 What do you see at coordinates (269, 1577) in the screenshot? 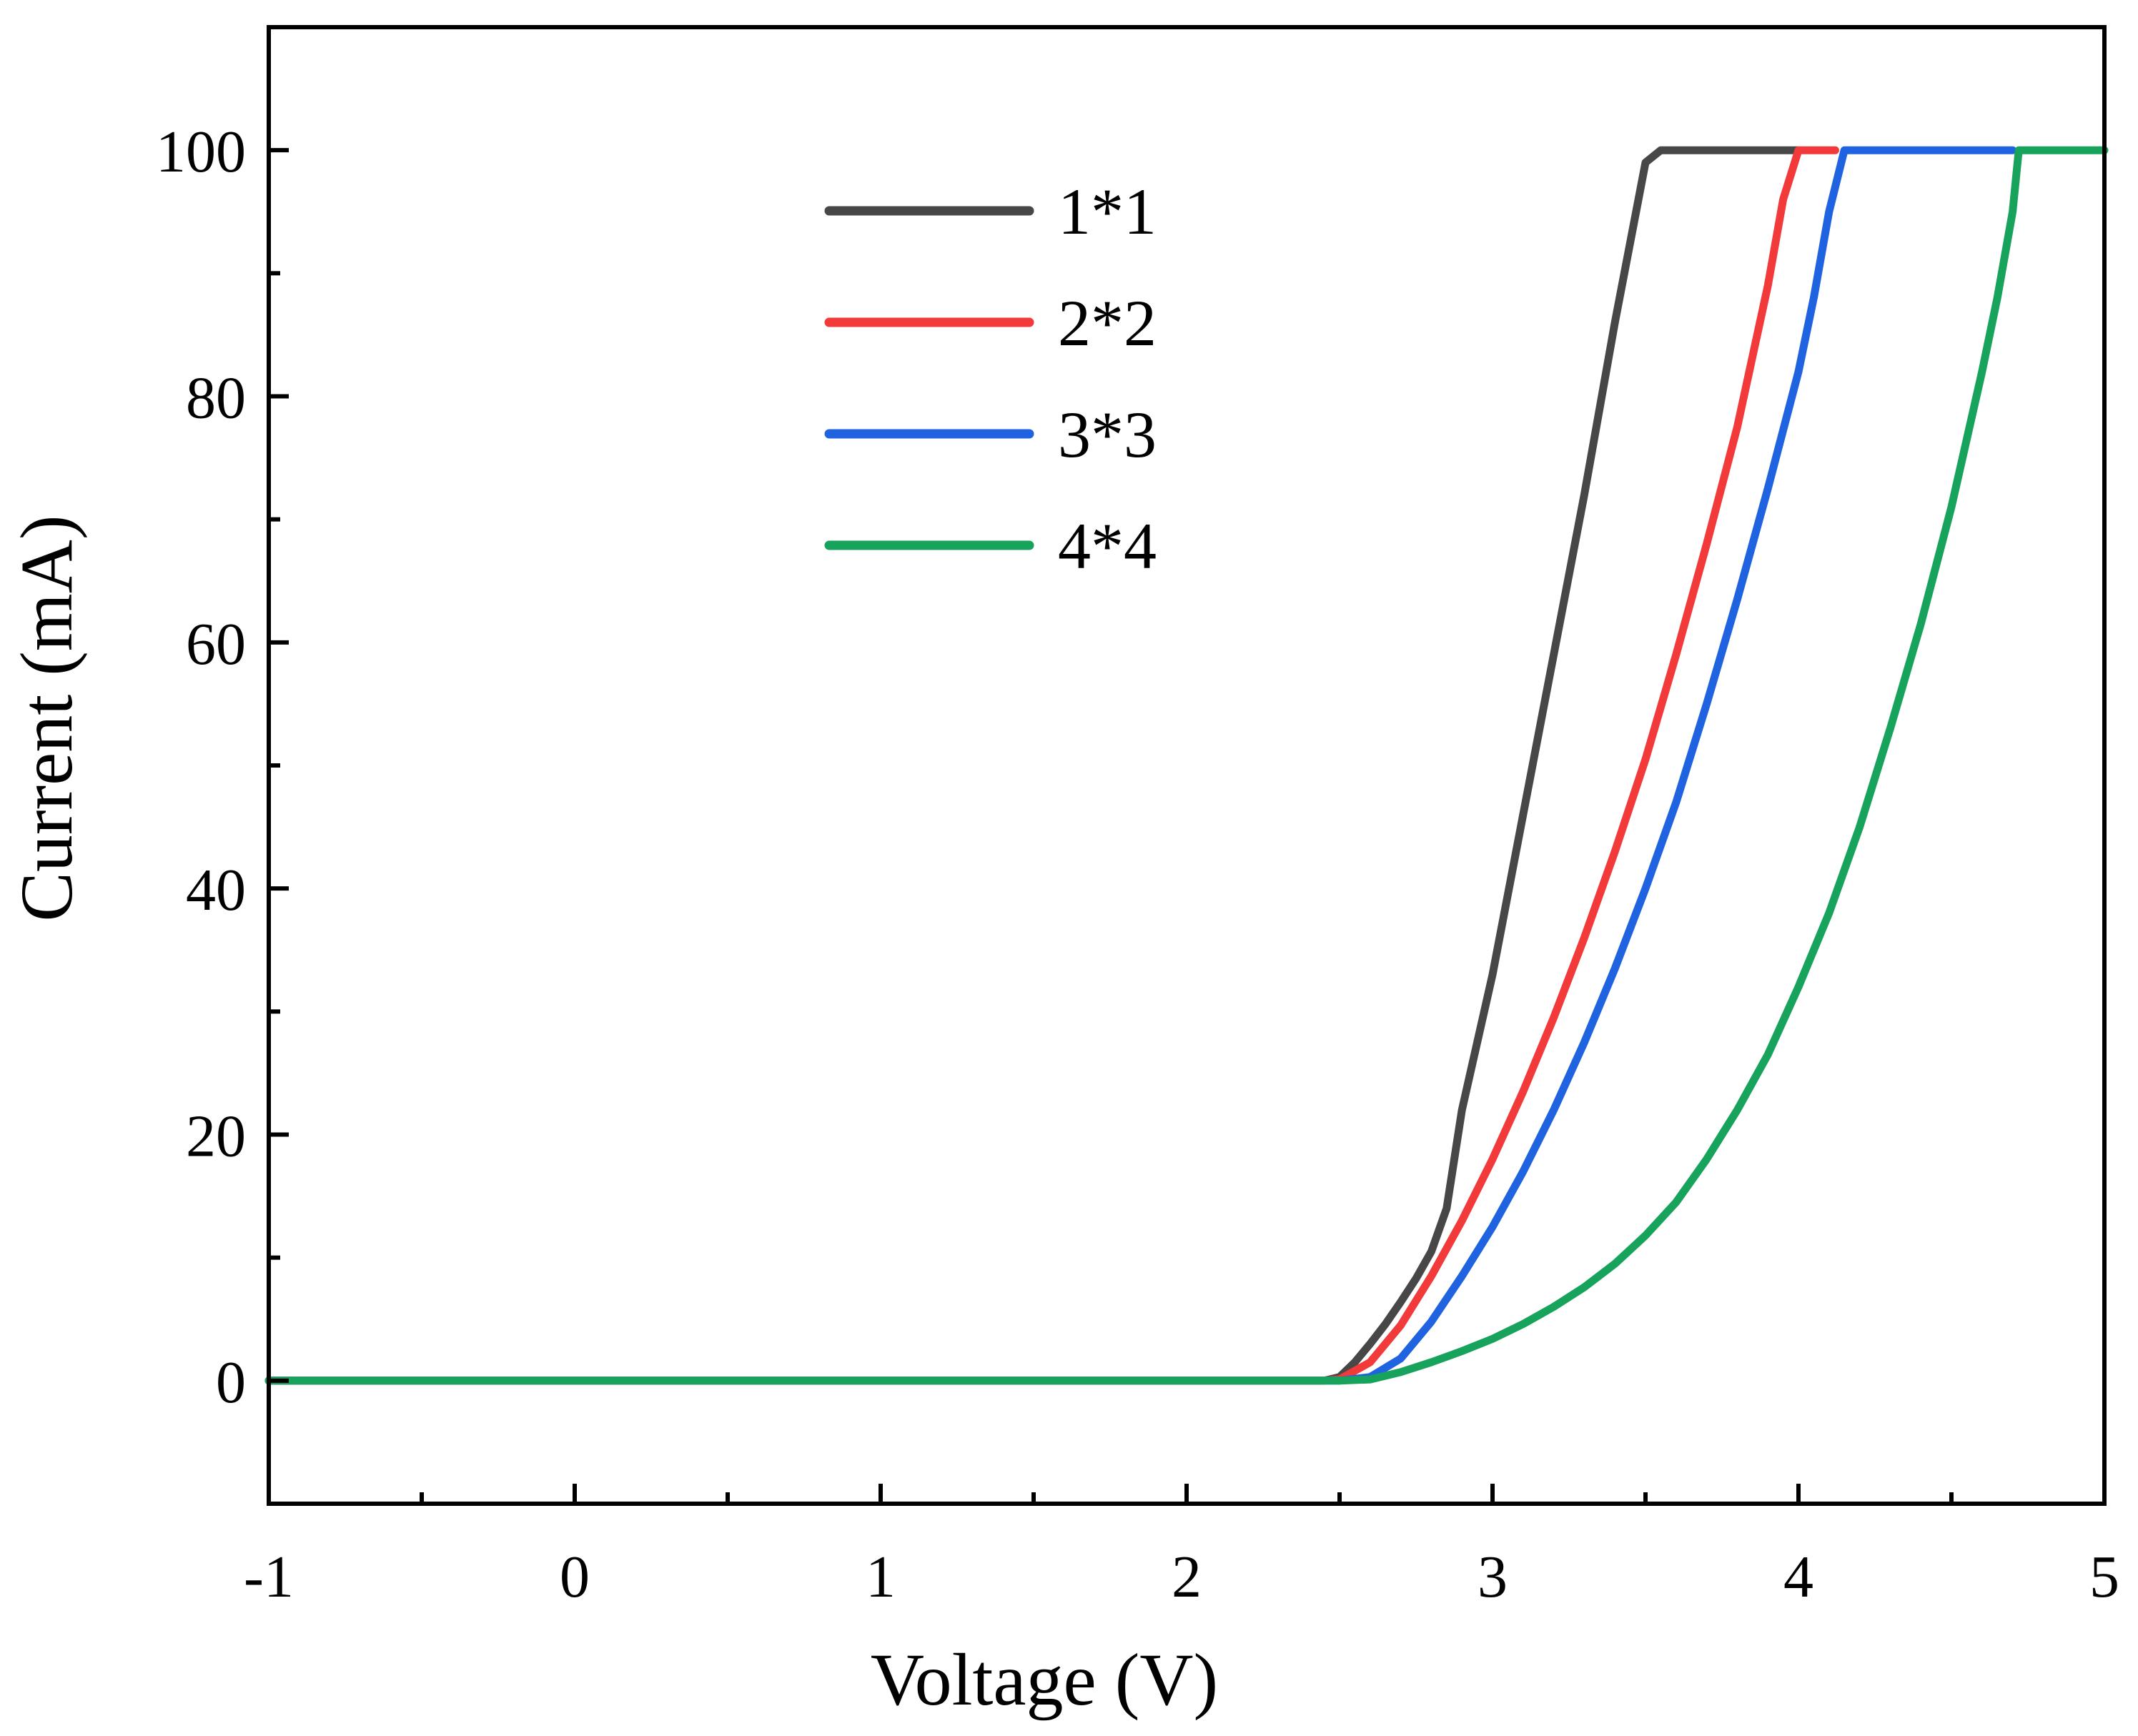
I see `x-tick-label: -1` at bounding box center [269, 1577].